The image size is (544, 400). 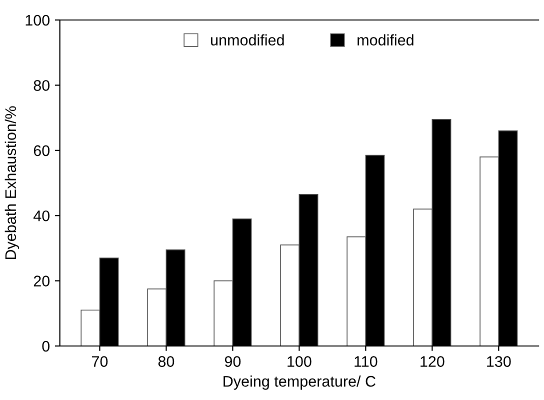 What do you see at coordinates (100, 361) in the screenshot?
I see `x-tick-label: 70` at bounding box center [100, 361].